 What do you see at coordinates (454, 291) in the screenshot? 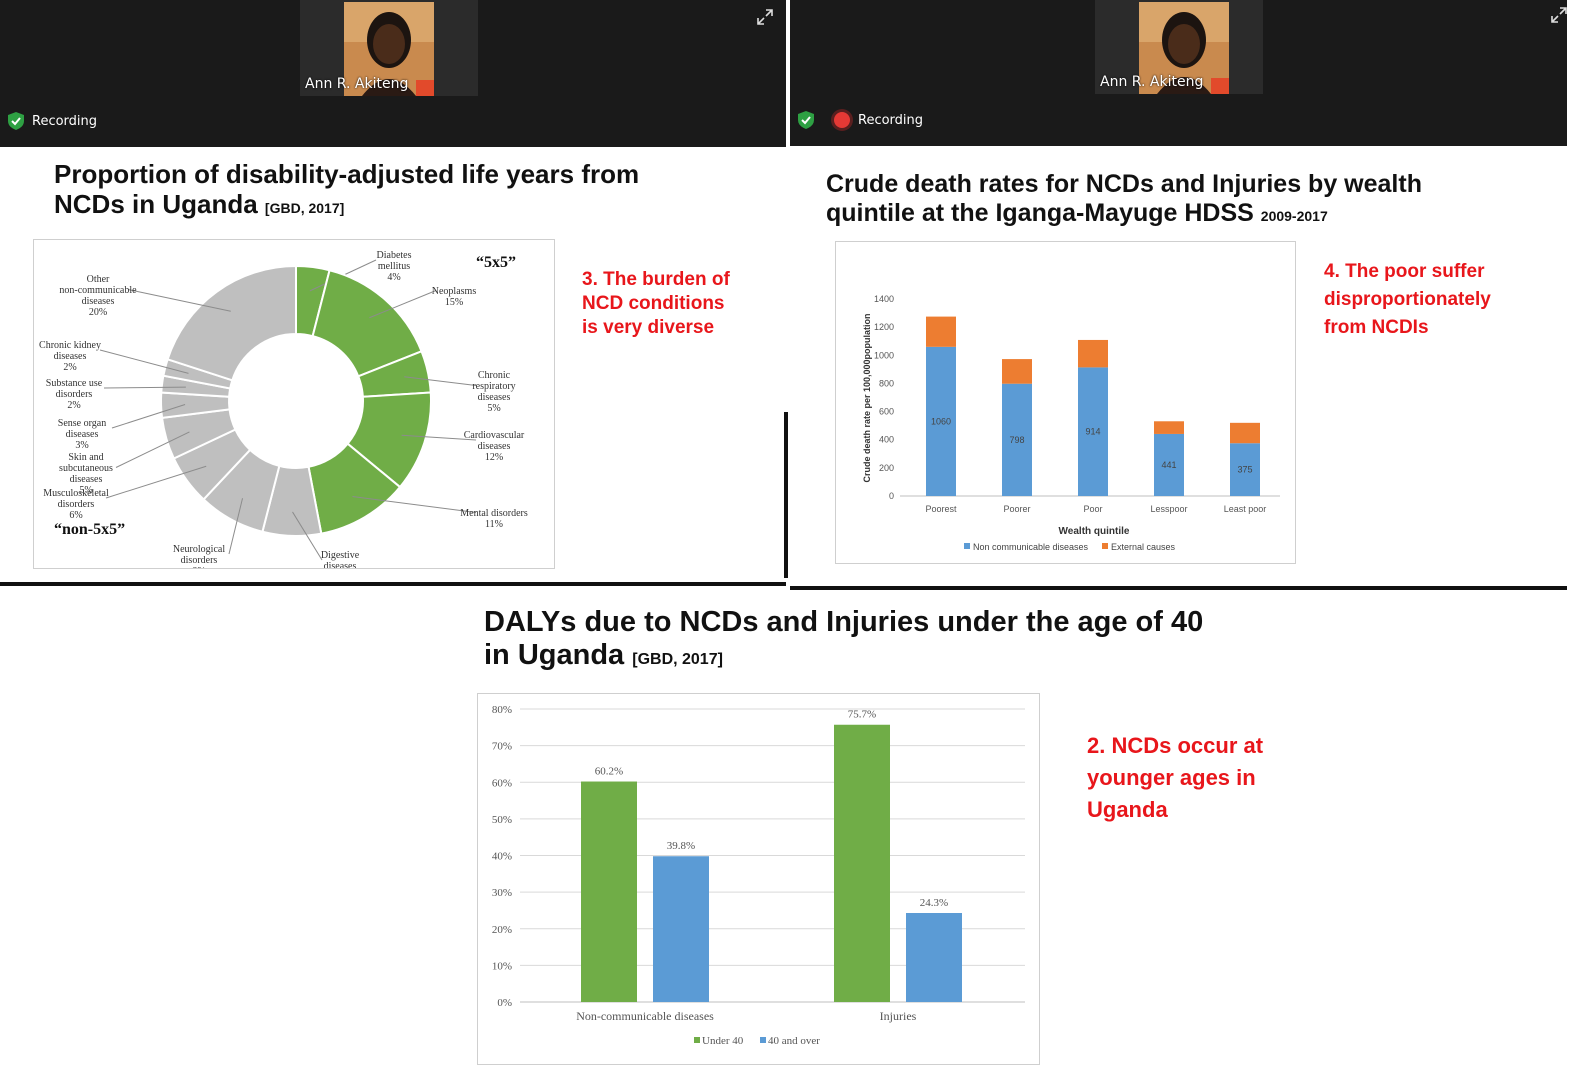
I see `slice-label: Neoplasms` at bounding box center [454, 291].